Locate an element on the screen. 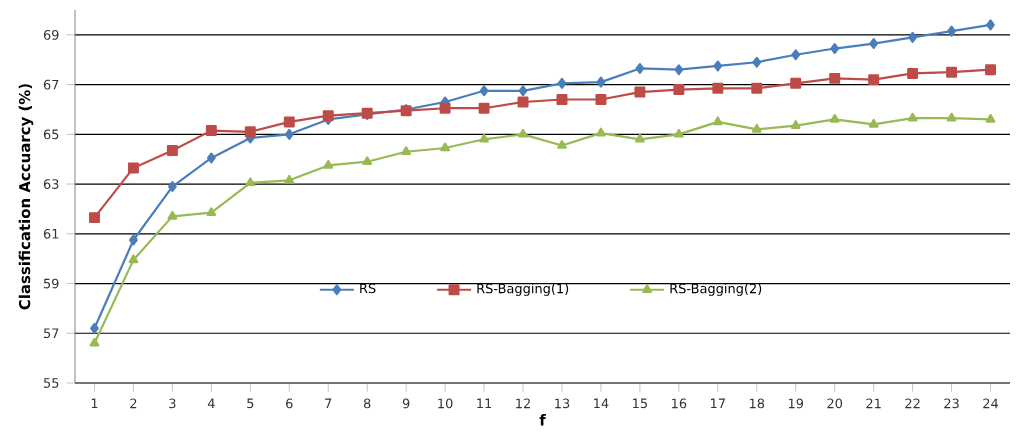 The height and width of the screenshot is (440, 1019). x-tick-label: 9 is located at coordinates (406, 403).